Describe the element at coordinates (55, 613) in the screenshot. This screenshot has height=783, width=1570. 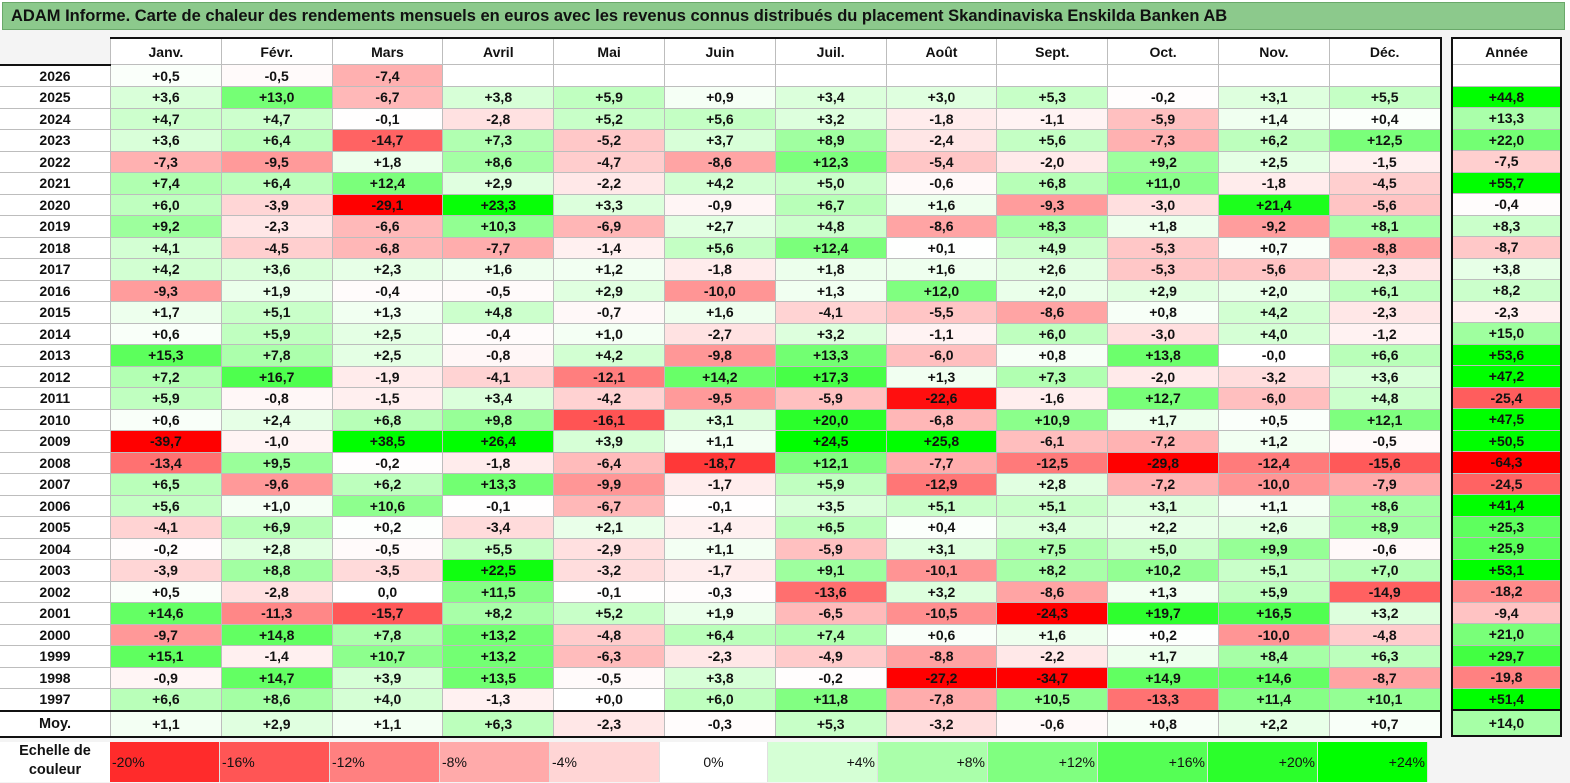
I see `year-label: 2001` at that location.